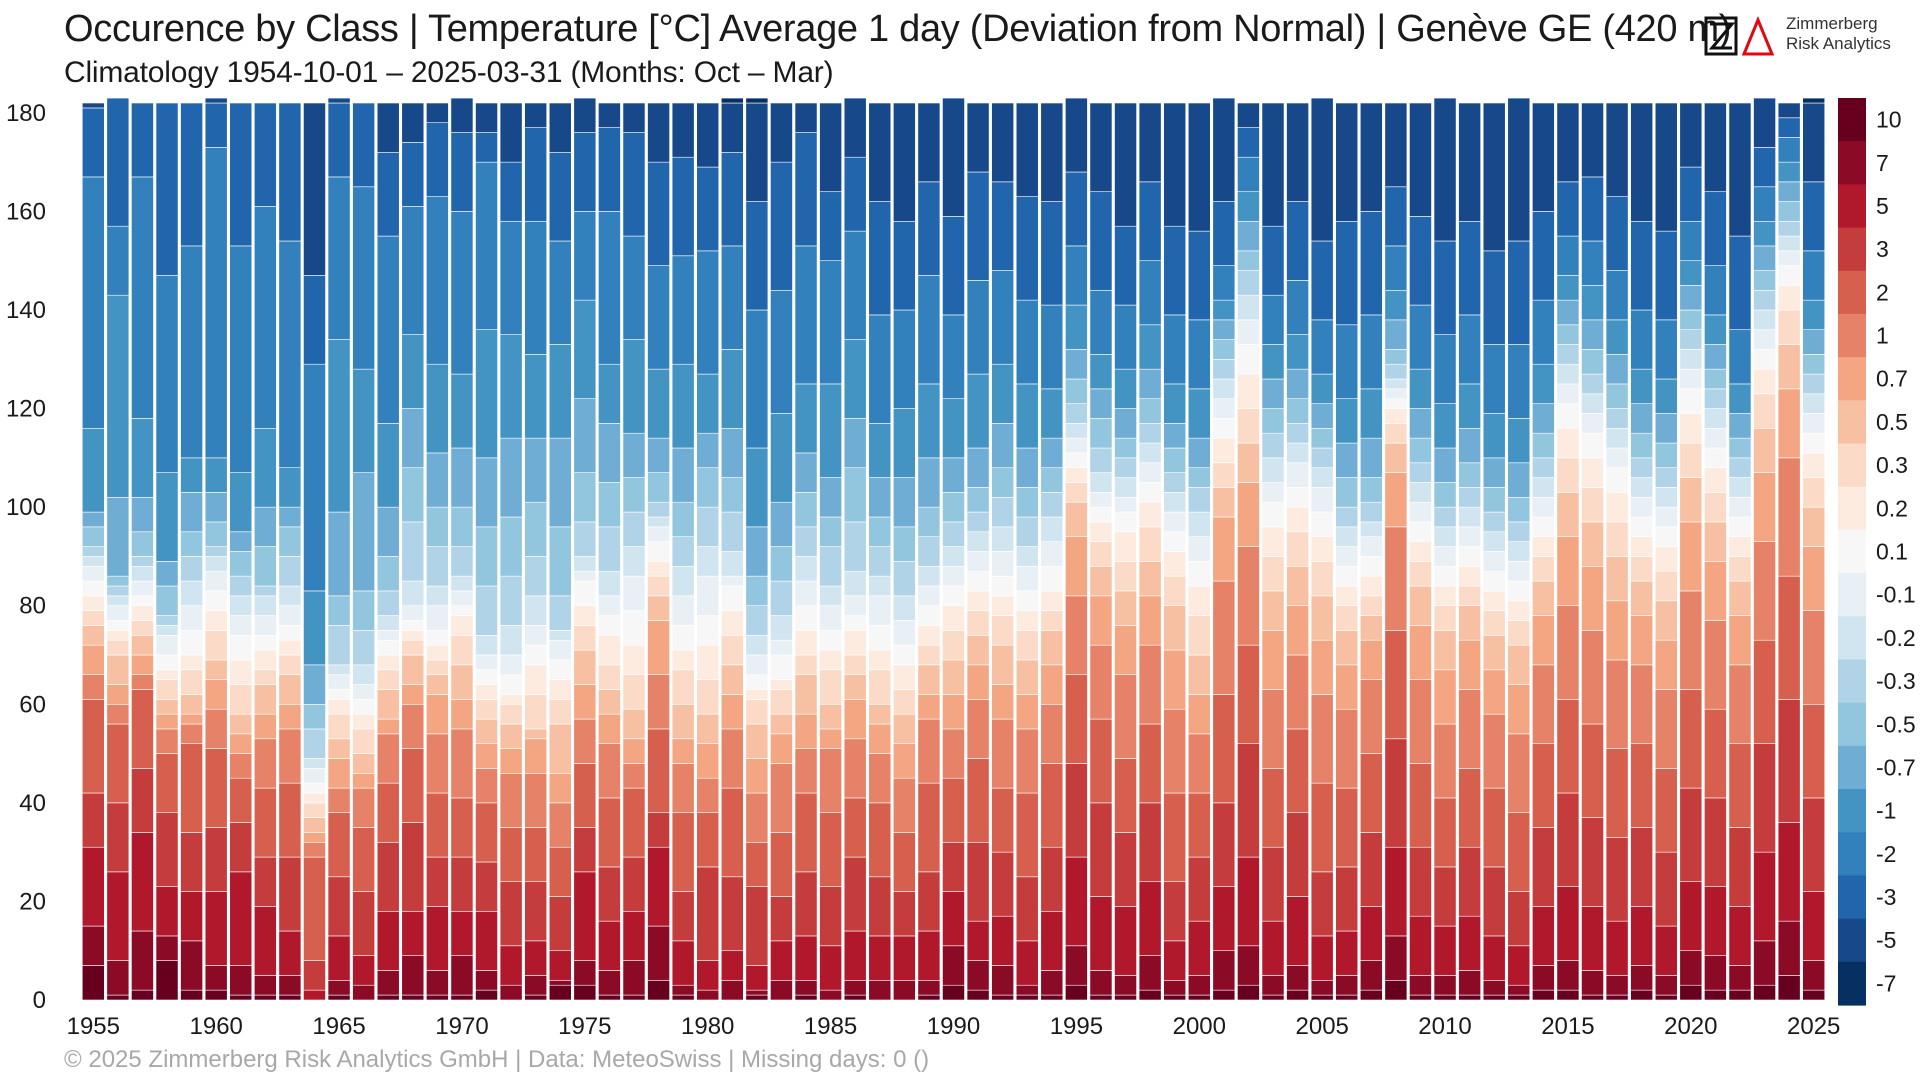  I want to click on x-tick-label: 1960, so click(216, 1026).